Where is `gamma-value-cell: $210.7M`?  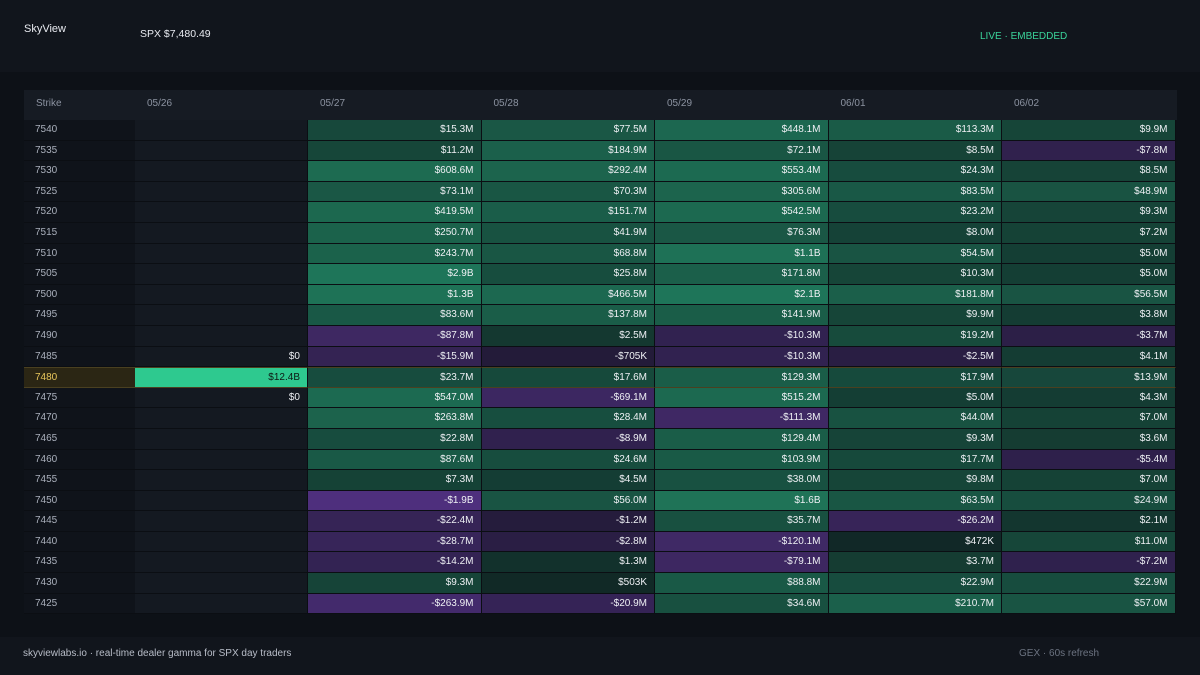 gamma-value-cell: $210.7M is located at coordinates (915, 604).